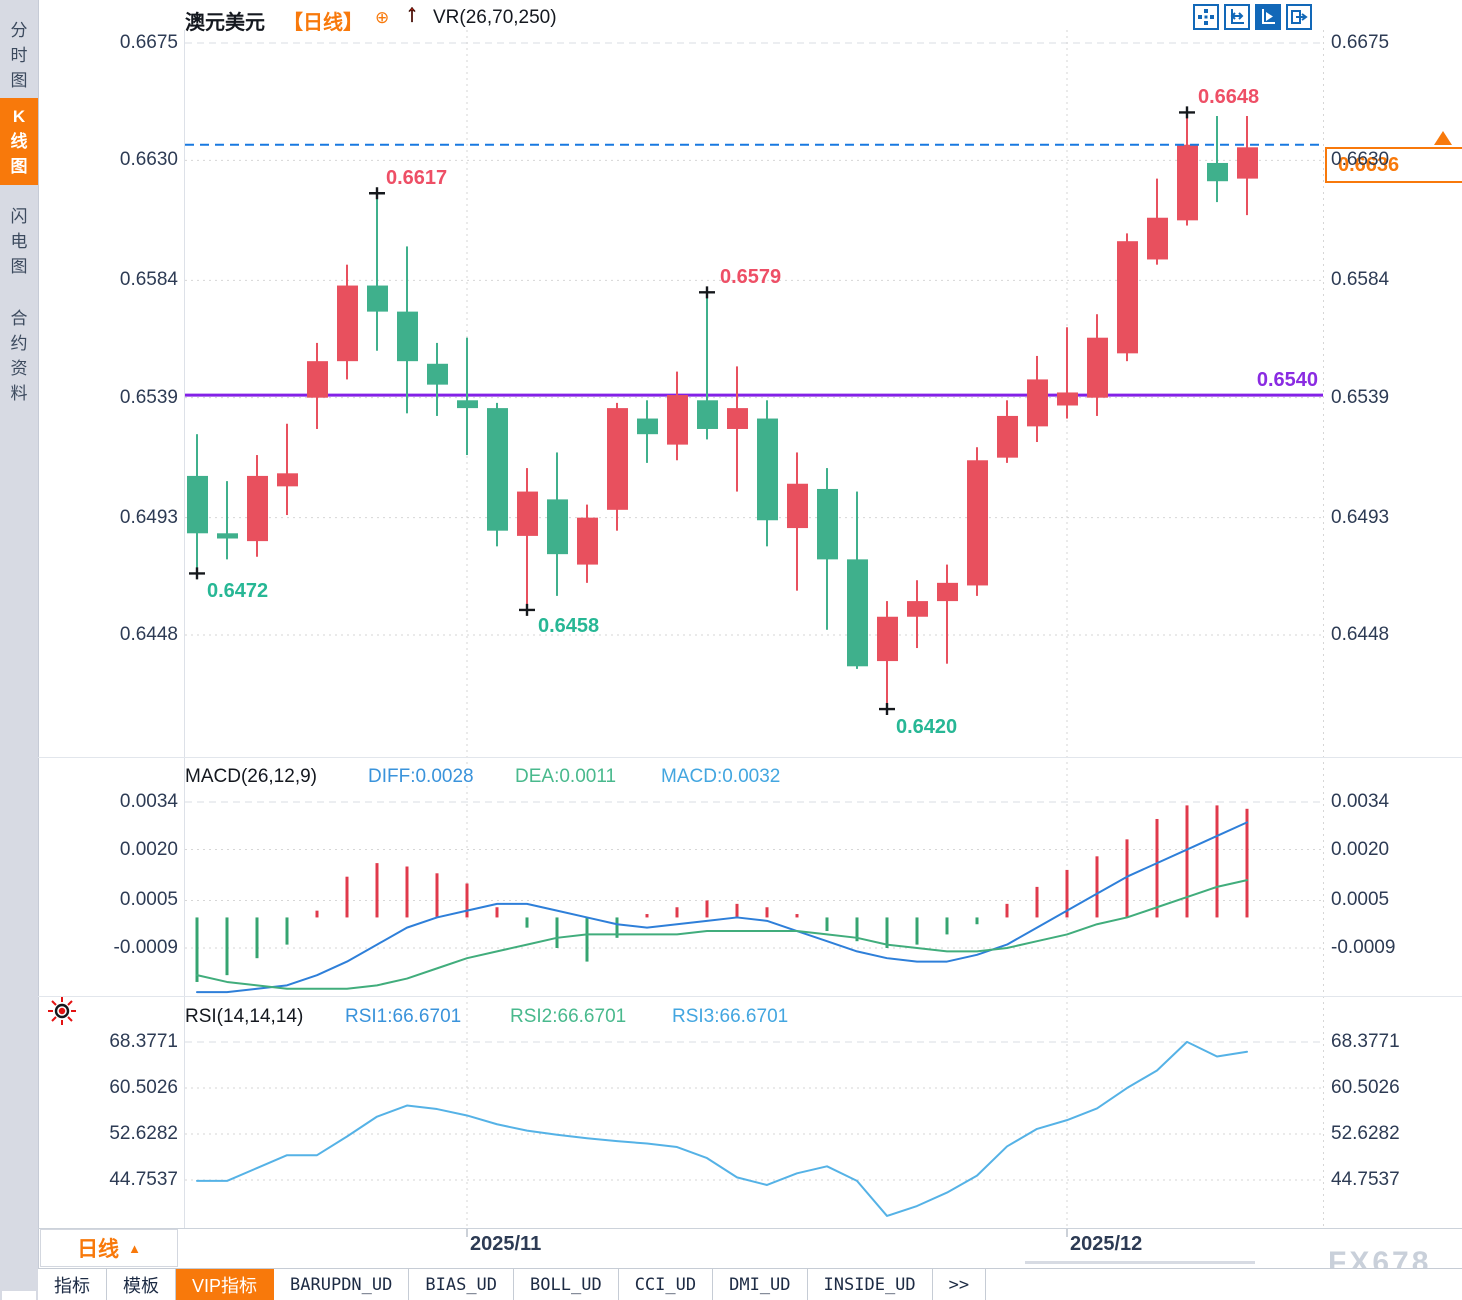  I want to click on tab-bias-ud: BIAS_UD, so click(462, 1284).